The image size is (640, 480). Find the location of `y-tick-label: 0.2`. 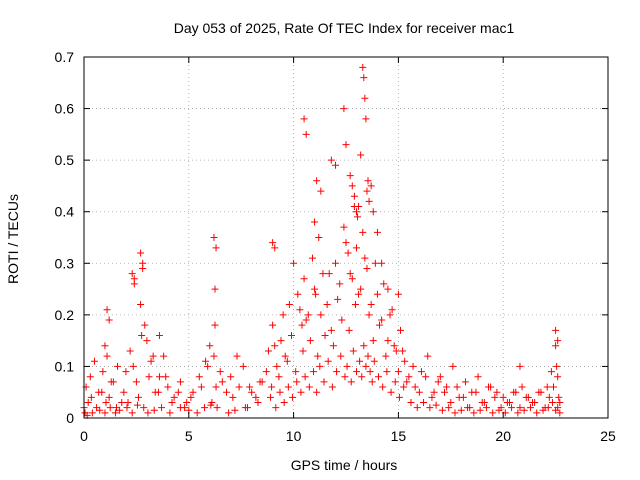

y-tick-label: 0.2 is located at coordinates (65, 315).